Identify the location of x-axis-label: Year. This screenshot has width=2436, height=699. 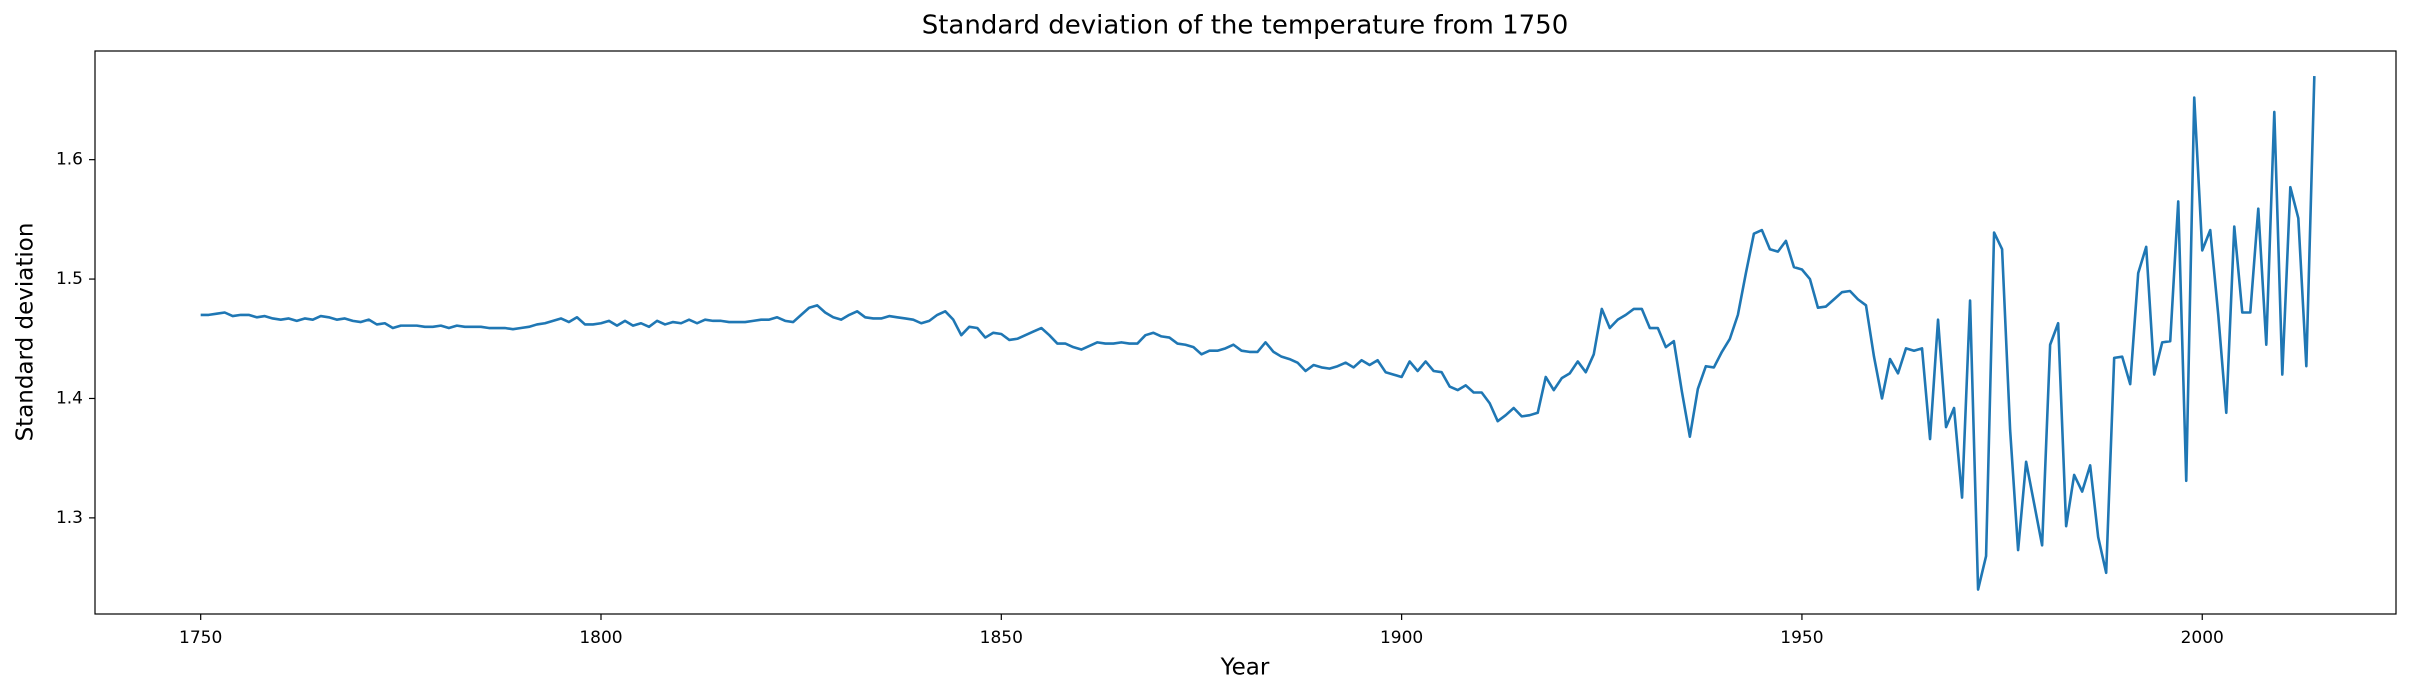
(1245, 668).